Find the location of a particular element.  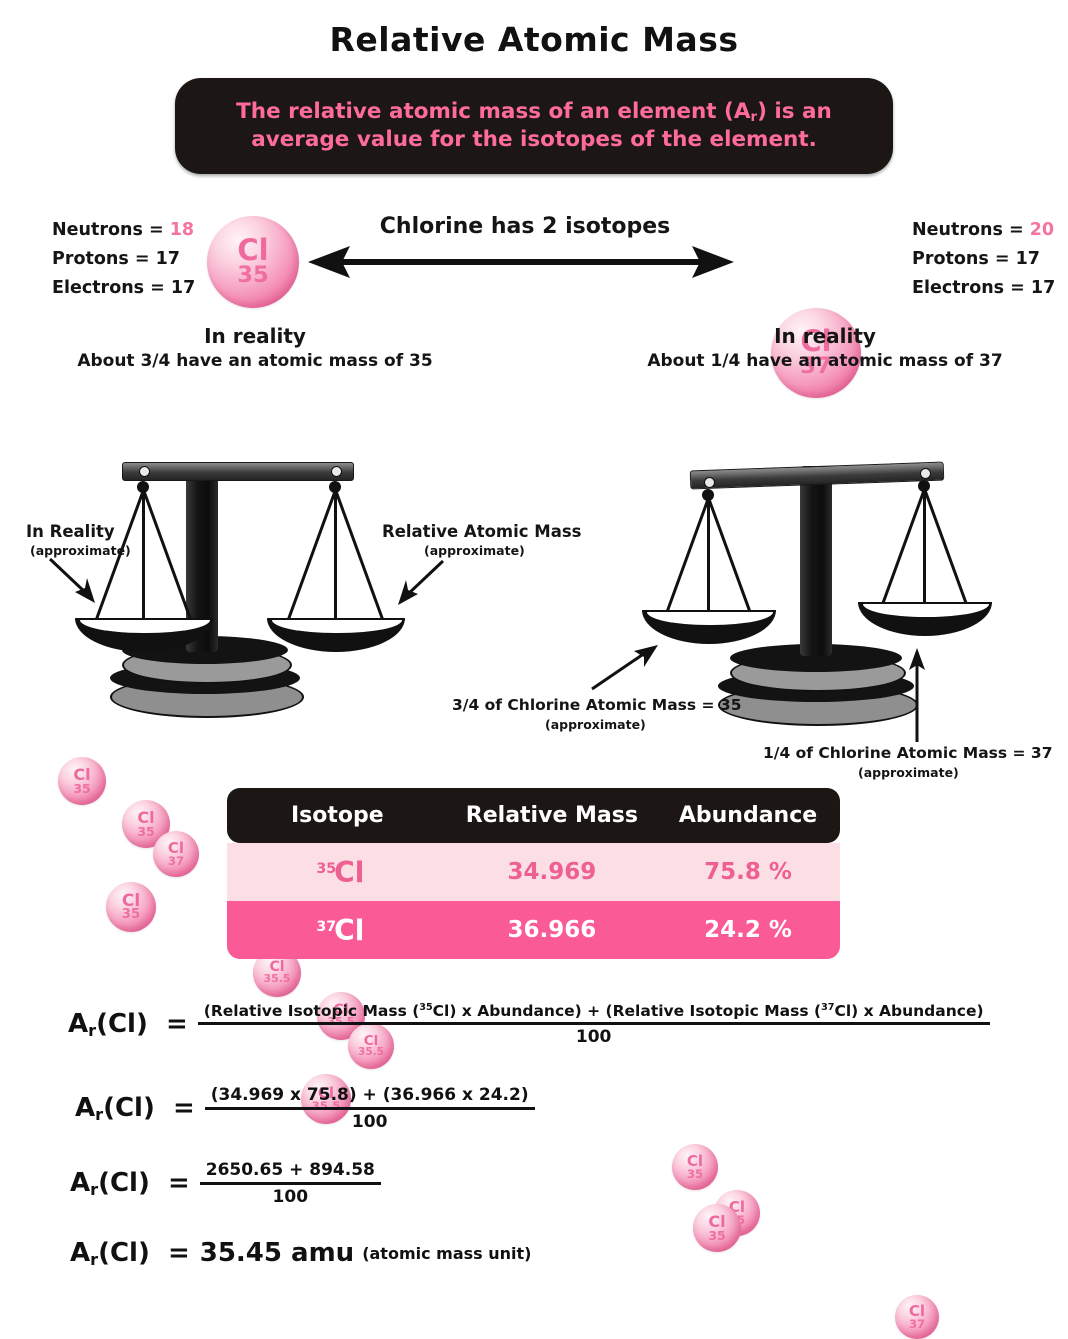

scale-left-pan-right-atom-2: Cl 35.5 is located at coordinates (371, 1046).